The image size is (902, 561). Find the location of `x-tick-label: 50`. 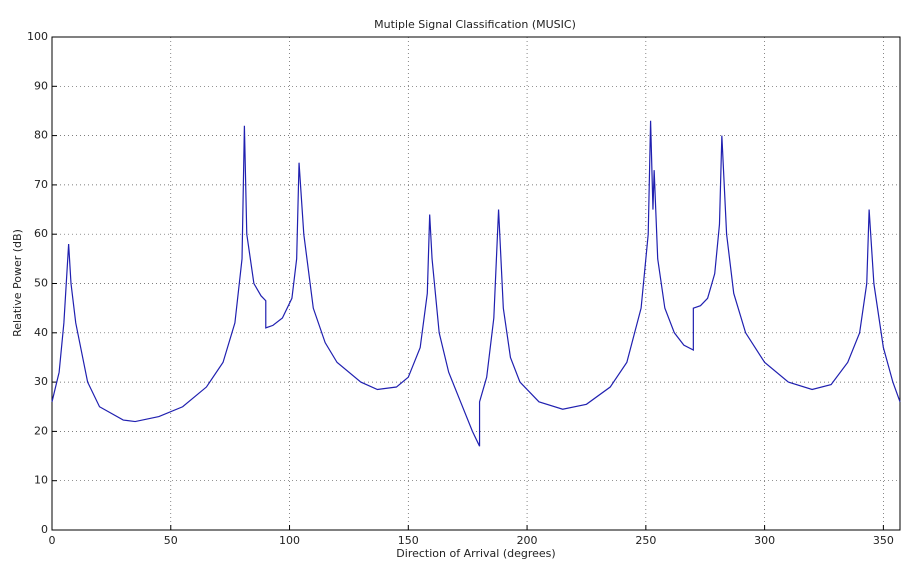

x-tick-label: 50 is located at coordinates (171, 540).